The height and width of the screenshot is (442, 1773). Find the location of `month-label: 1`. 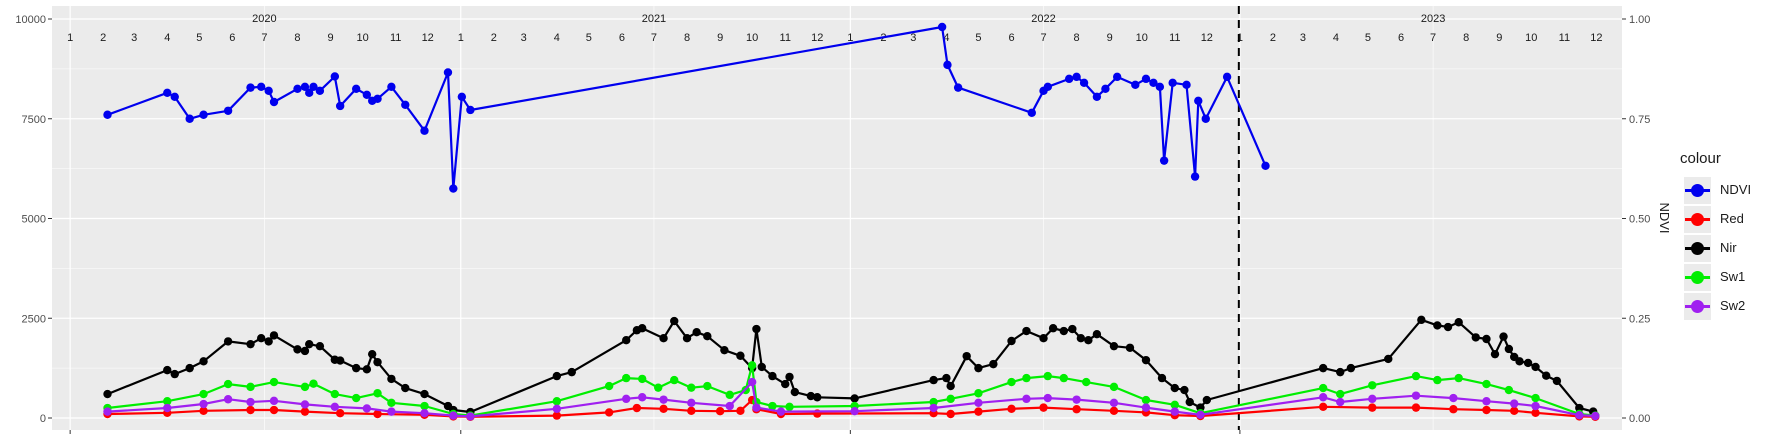

month-label: 1 is located at coordinates (1240, 38).